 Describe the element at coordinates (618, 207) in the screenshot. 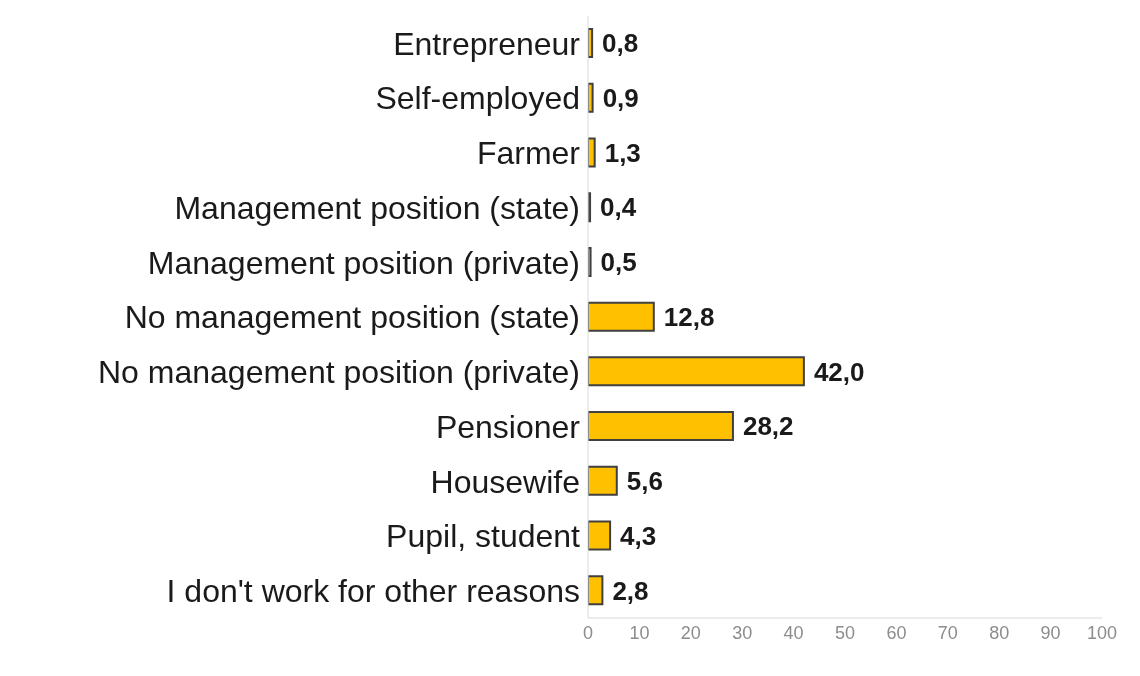

I see `data-label: 0,4` at that location.